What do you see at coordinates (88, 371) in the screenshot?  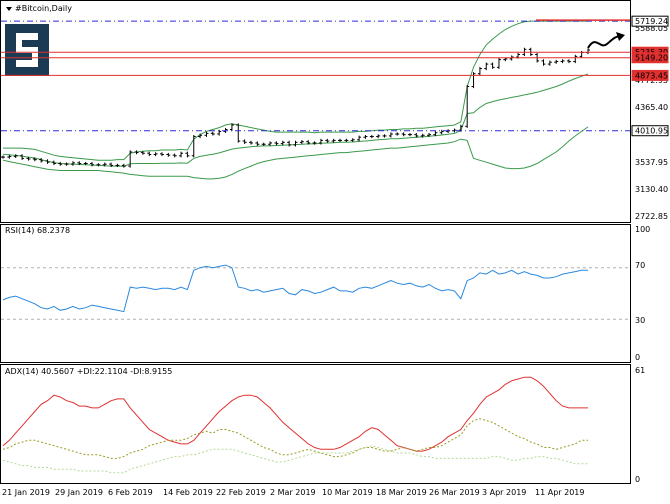 I see `adx-label: ADX(14) 40.5607 +DI:22.1104 -DI:8.9155` at bounding box center [88, 371].